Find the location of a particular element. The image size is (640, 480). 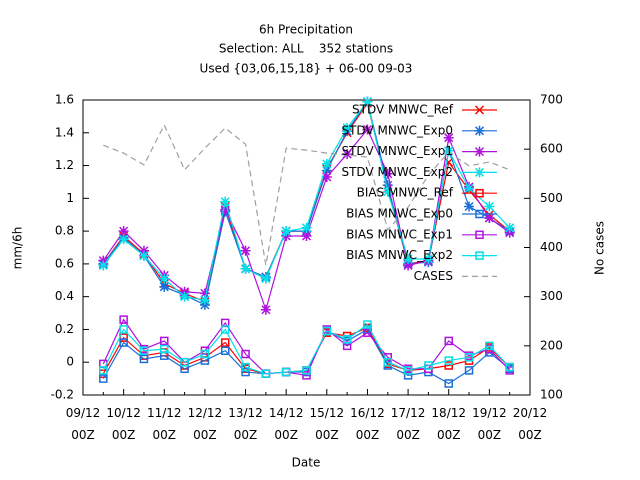

legend-label: STDV MNWC_Exp2 is located at coordinates (397, 172).